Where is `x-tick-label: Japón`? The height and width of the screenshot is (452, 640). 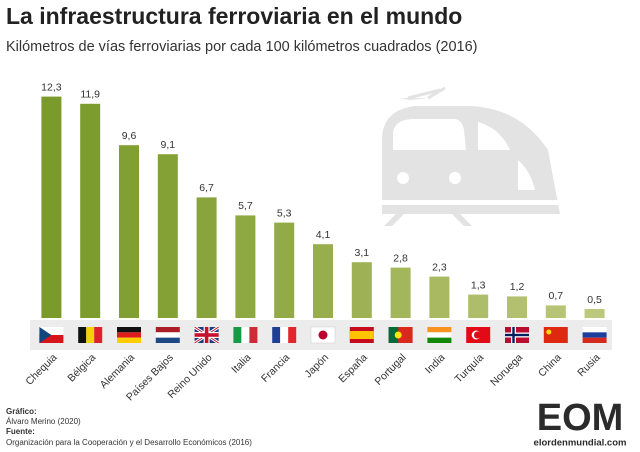 x-tick-label: Japón is located at coordinates (316, 365).